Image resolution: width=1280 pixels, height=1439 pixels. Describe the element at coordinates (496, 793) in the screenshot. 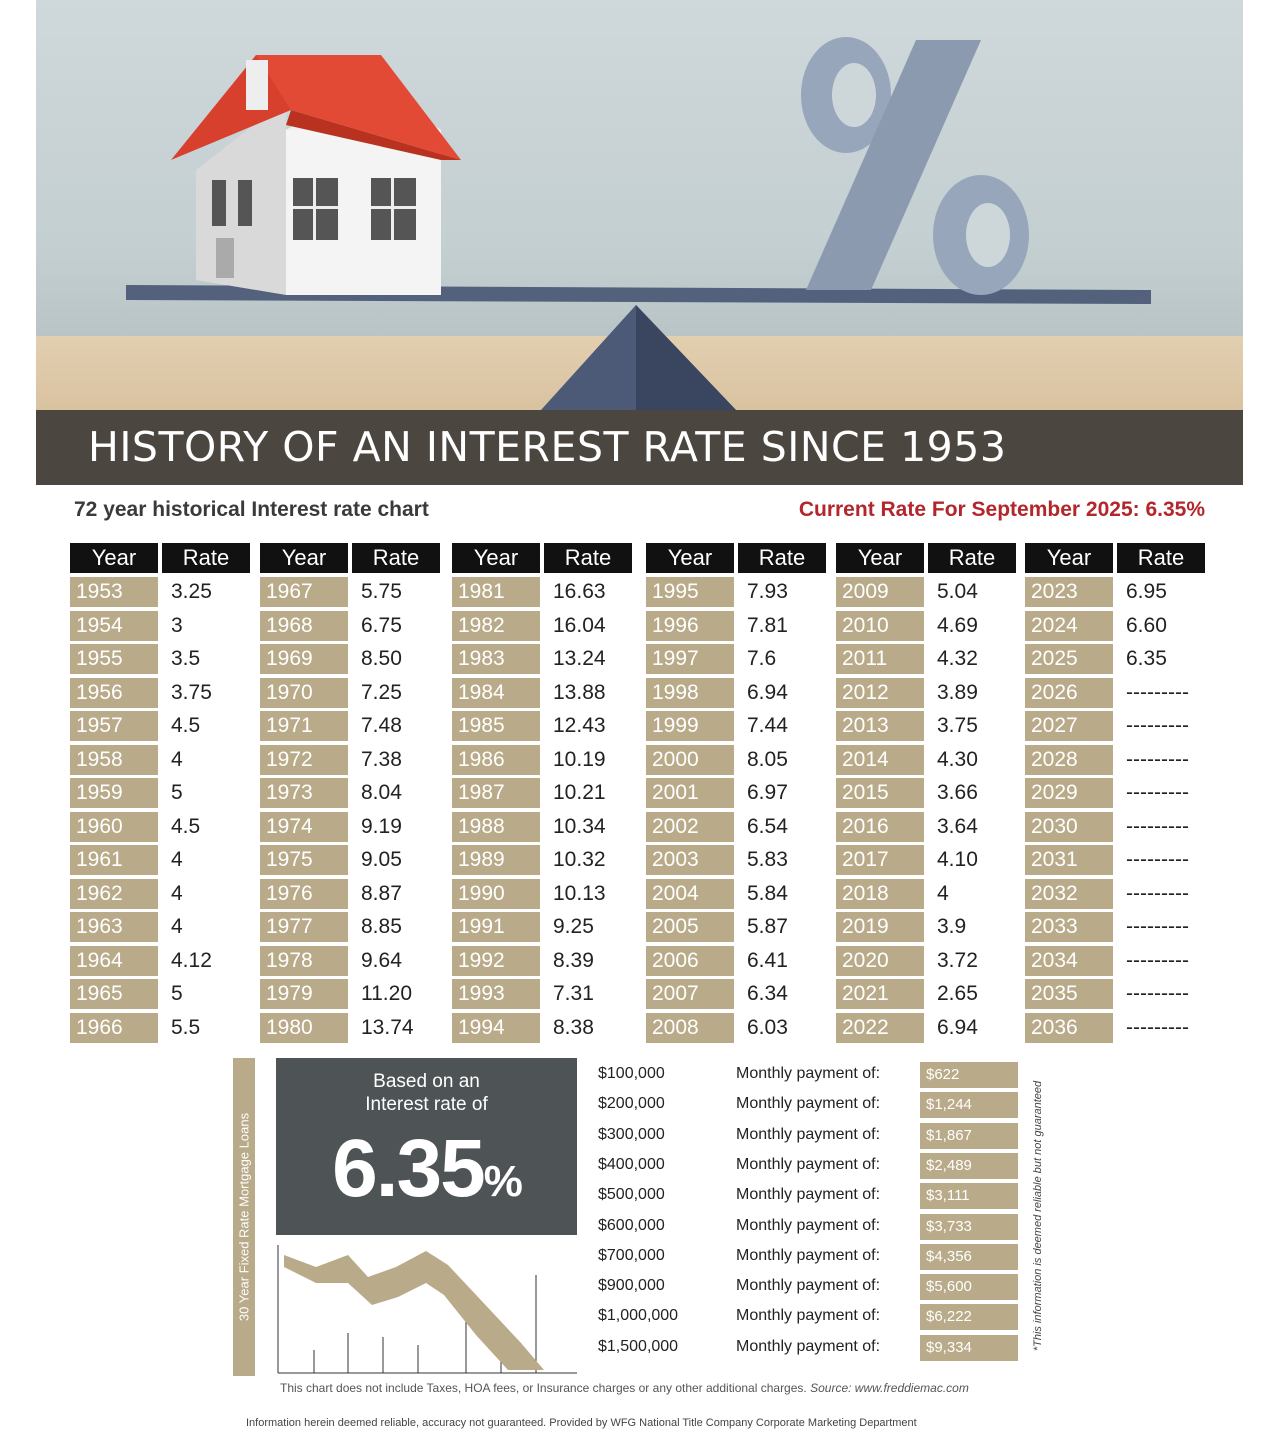

I see `year-cell: 1987` at that location.